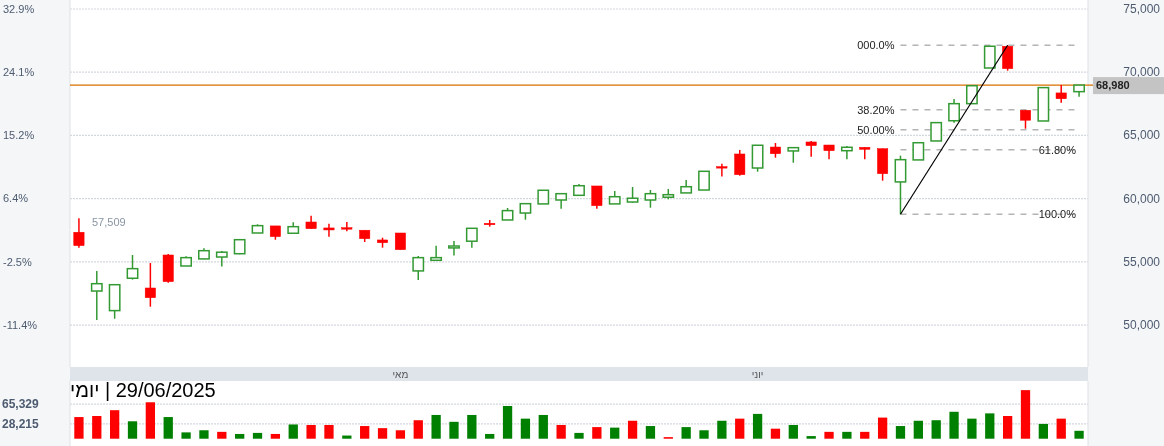 The height and width of the screenshot is (446, 1164). Describe the element at coordinates (19, 71) in the screenshot. I see `y2-tick-label: 24.1%` at that location.